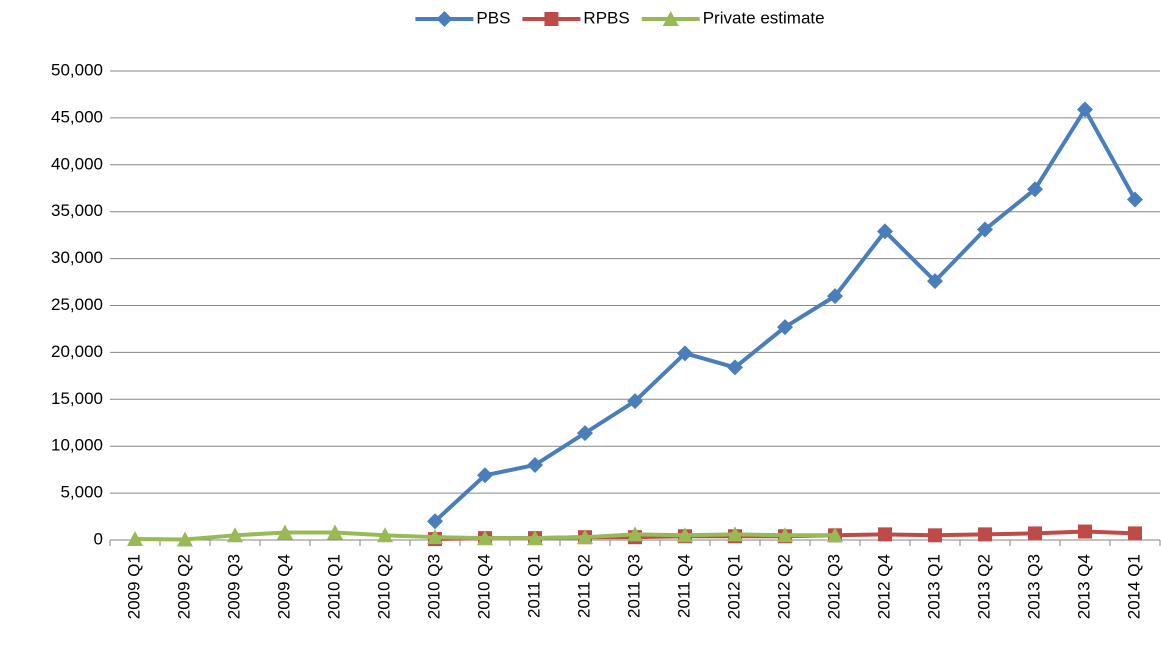 This screenshot has width=1161, height=649. Describe the element at coordinates (77, 163) in the screenshot. I see `y-tick-label: 40,000` at that location.